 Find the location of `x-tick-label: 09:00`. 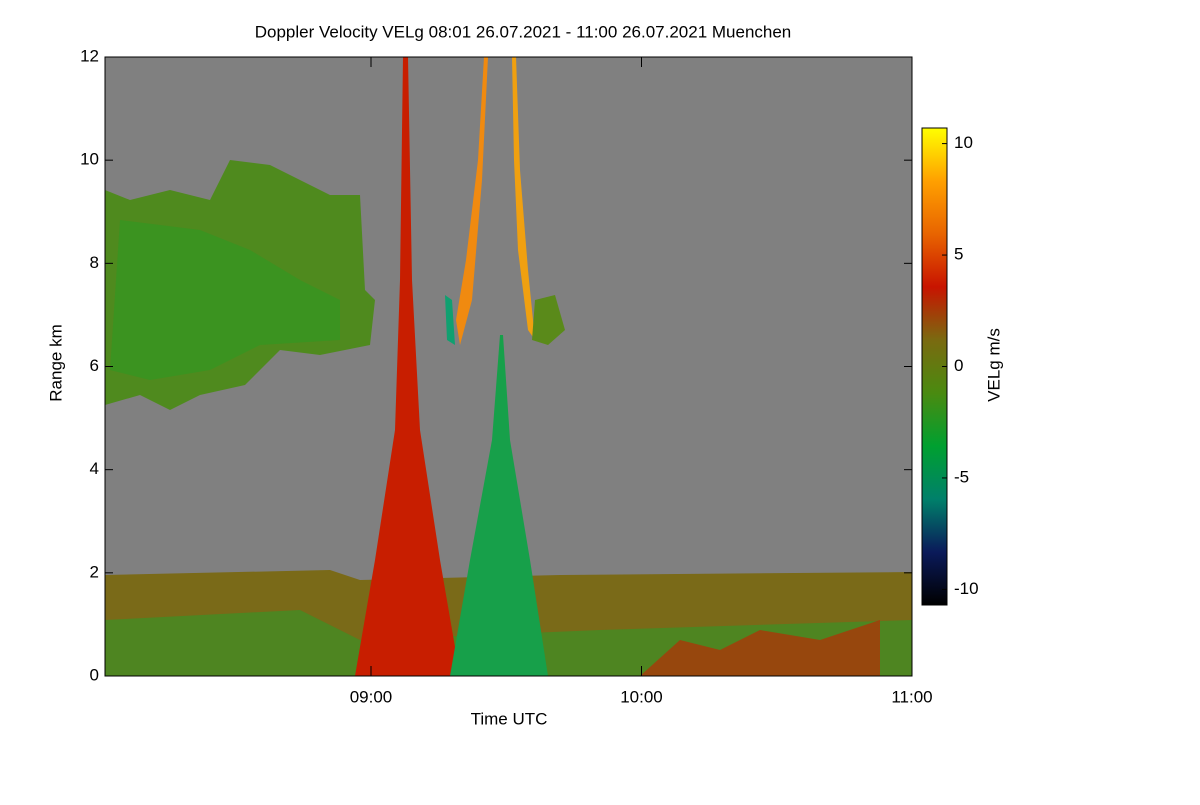

x-tick-label: 09:00 is located at coordinates (371, 696).